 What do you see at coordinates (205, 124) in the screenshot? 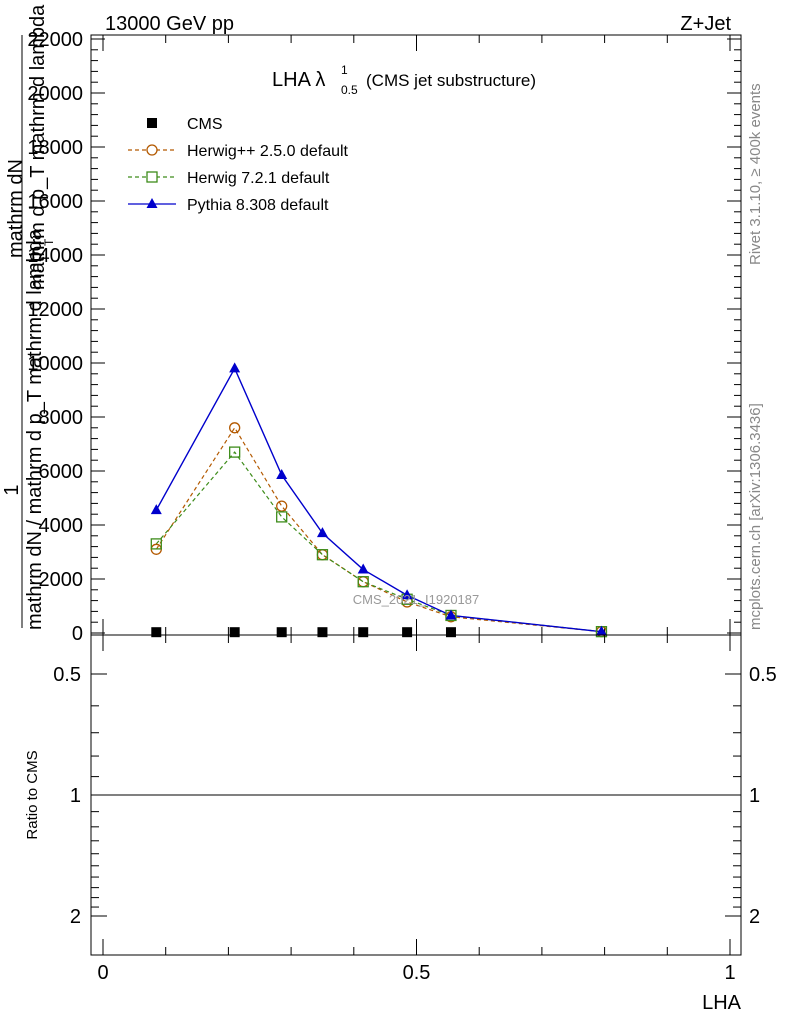
I see `legend-label-cms: CMS` at bounding box center [205, 124].